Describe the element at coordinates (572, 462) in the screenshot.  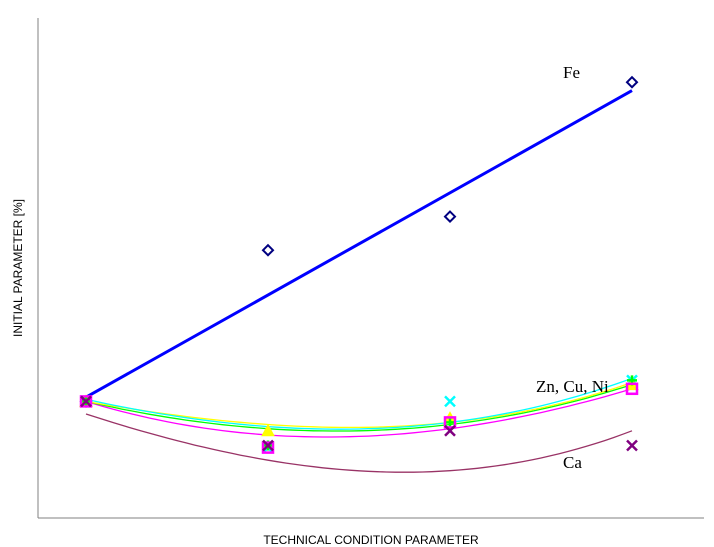
I see `annotation-ca: Ca` at that location.